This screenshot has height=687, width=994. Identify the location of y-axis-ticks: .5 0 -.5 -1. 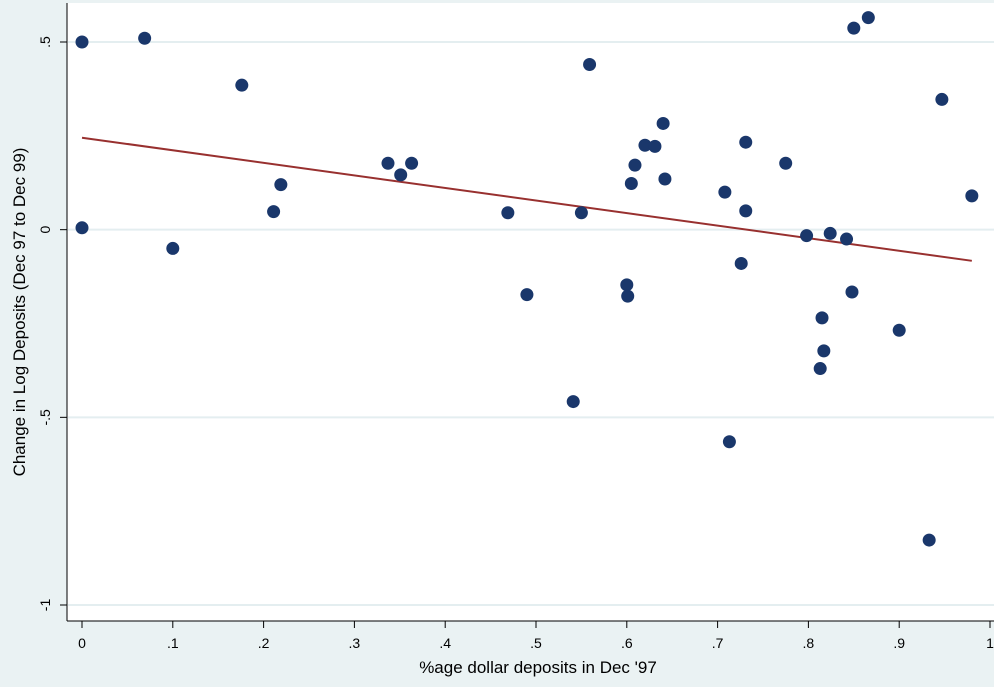
(52, 323).